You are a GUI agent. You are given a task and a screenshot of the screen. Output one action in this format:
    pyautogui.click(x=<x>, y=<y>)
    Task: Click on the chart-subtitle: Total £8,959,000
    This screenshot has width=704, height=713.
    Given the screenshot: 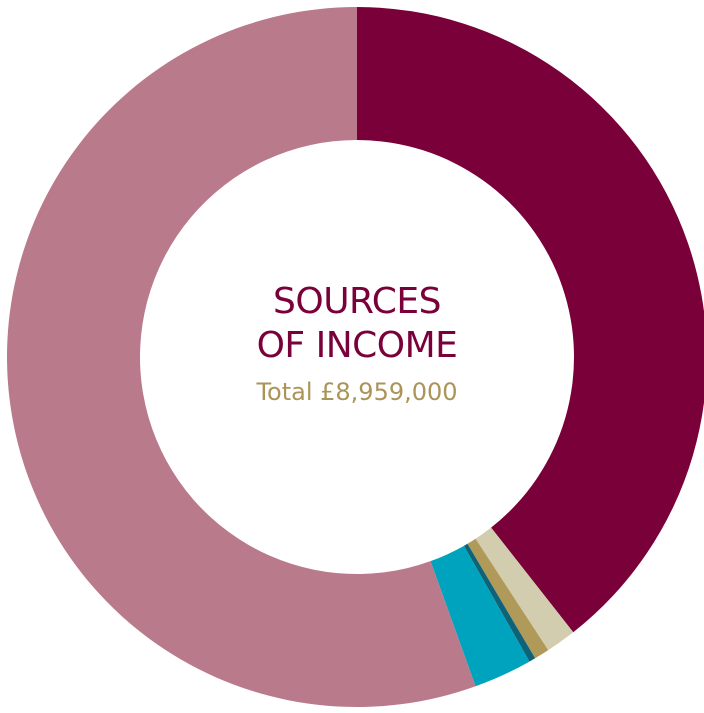 What is the action you would take?
    pyautogui.click(x=357, y=392)
    